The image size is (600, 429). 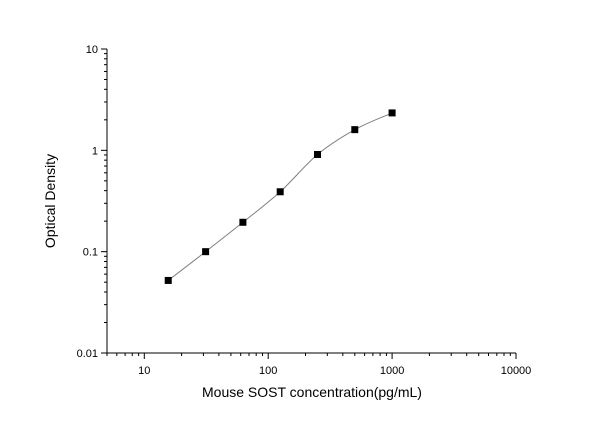 What do you see at coordinates (268, 371) in the screenshot?
I see `x-tick-label: 100` at bounding box center [268, 371].